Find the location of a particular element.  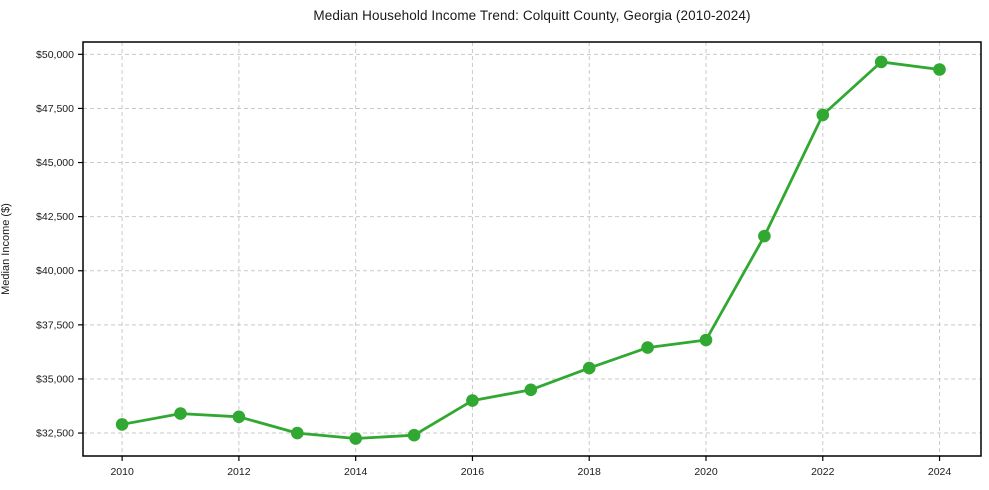

data-point-2010 is located at coordinates (122, 424).